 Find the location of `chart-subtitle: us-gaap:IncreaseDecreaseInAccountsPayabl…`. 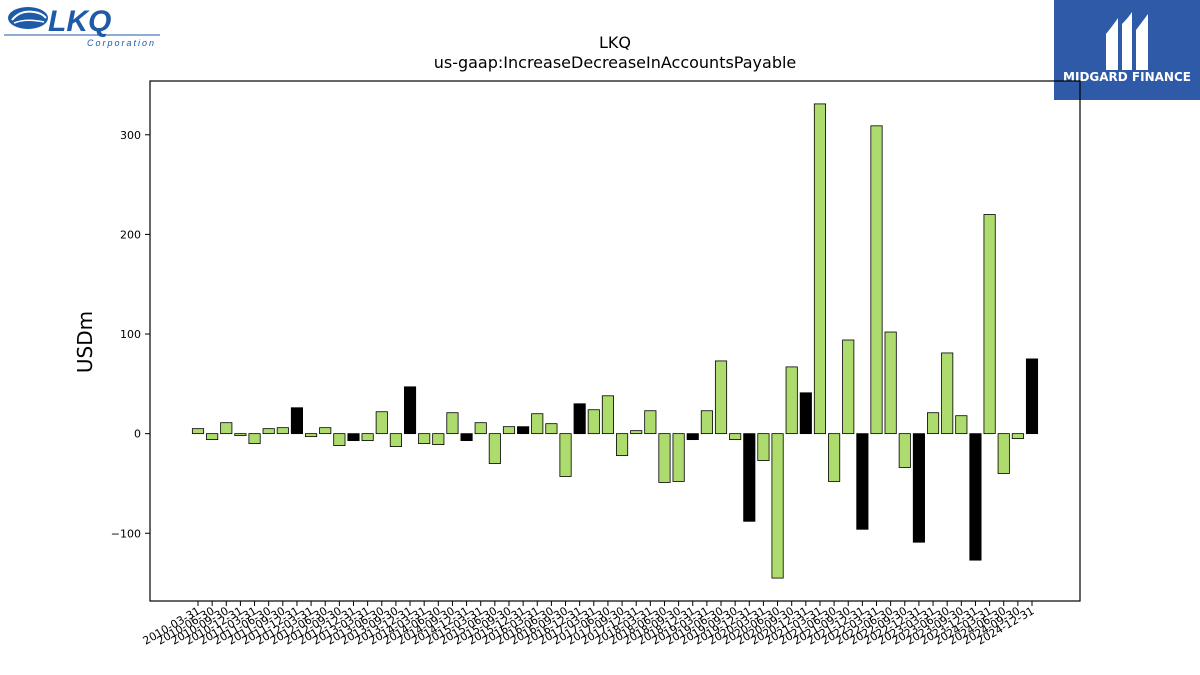

chart-subtitle: us-gaap:IncreaseDecreaseInAccountsPayabl… is located at coordinates (615, 62).